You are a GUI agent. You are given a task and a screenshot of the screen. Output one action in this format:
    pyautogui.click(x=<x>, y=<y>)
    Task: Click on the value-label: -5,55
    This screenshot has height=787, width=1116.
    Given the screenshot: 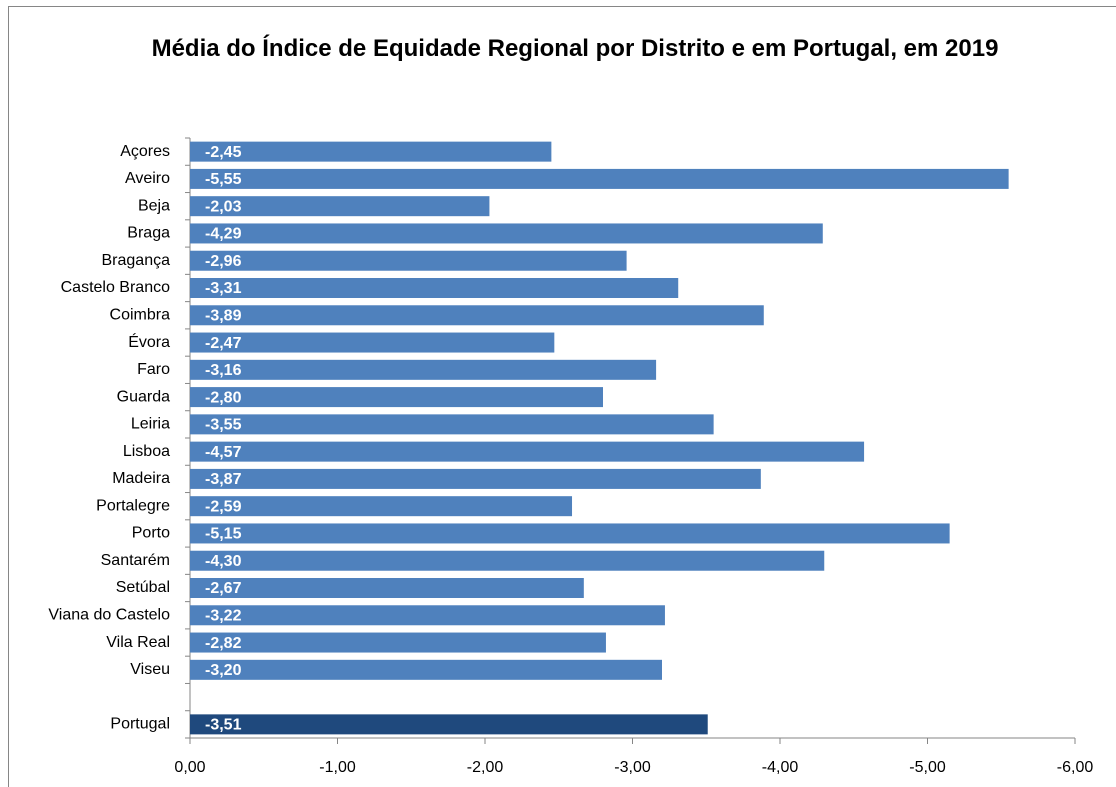 What is the action you would take?
    pyautogui.click(x=223, y=179)
    